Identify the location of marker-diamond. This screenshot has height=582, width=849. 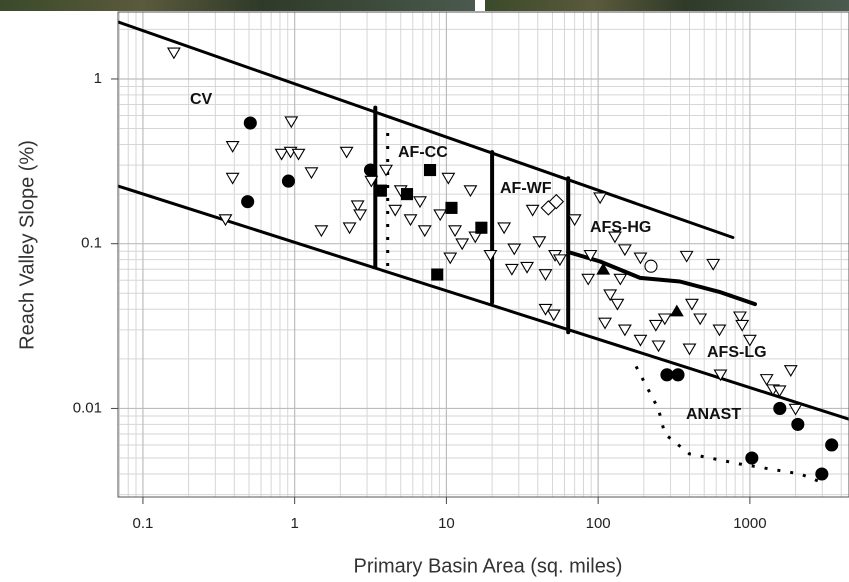
(556, 201).